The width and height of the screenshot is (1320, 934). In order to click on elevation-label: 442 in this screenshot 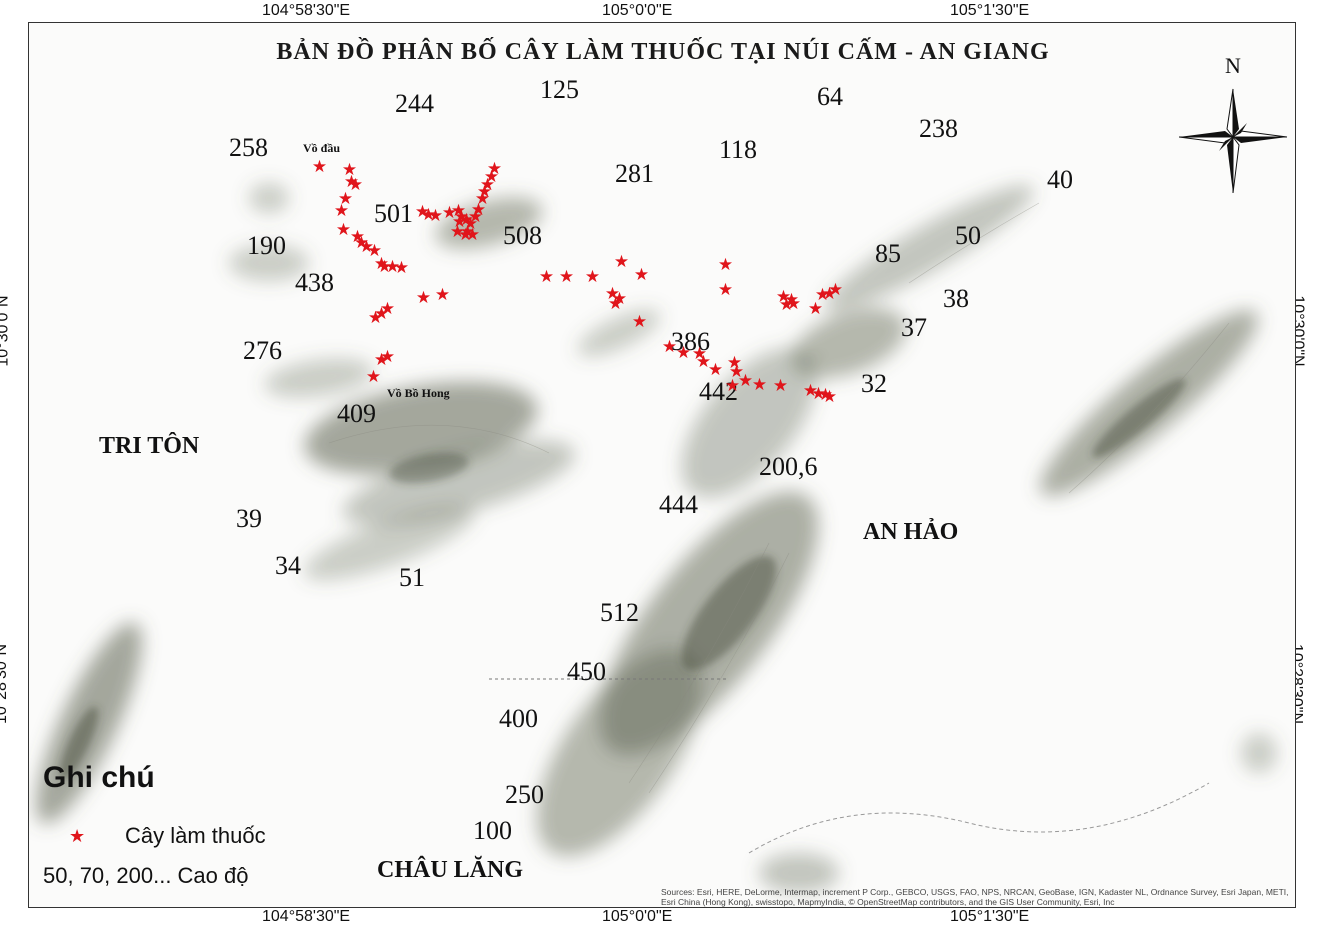, I will do `click(718, 391)`.